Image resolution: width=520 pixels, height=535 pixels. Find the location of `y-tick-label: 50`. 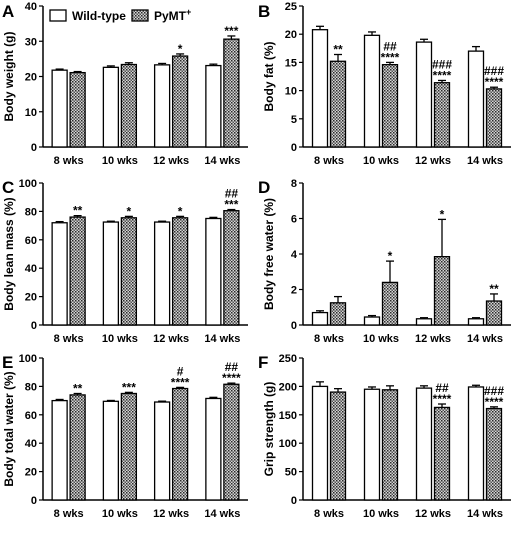

y-tick-label: 50 is located at coordinates (291, 473).